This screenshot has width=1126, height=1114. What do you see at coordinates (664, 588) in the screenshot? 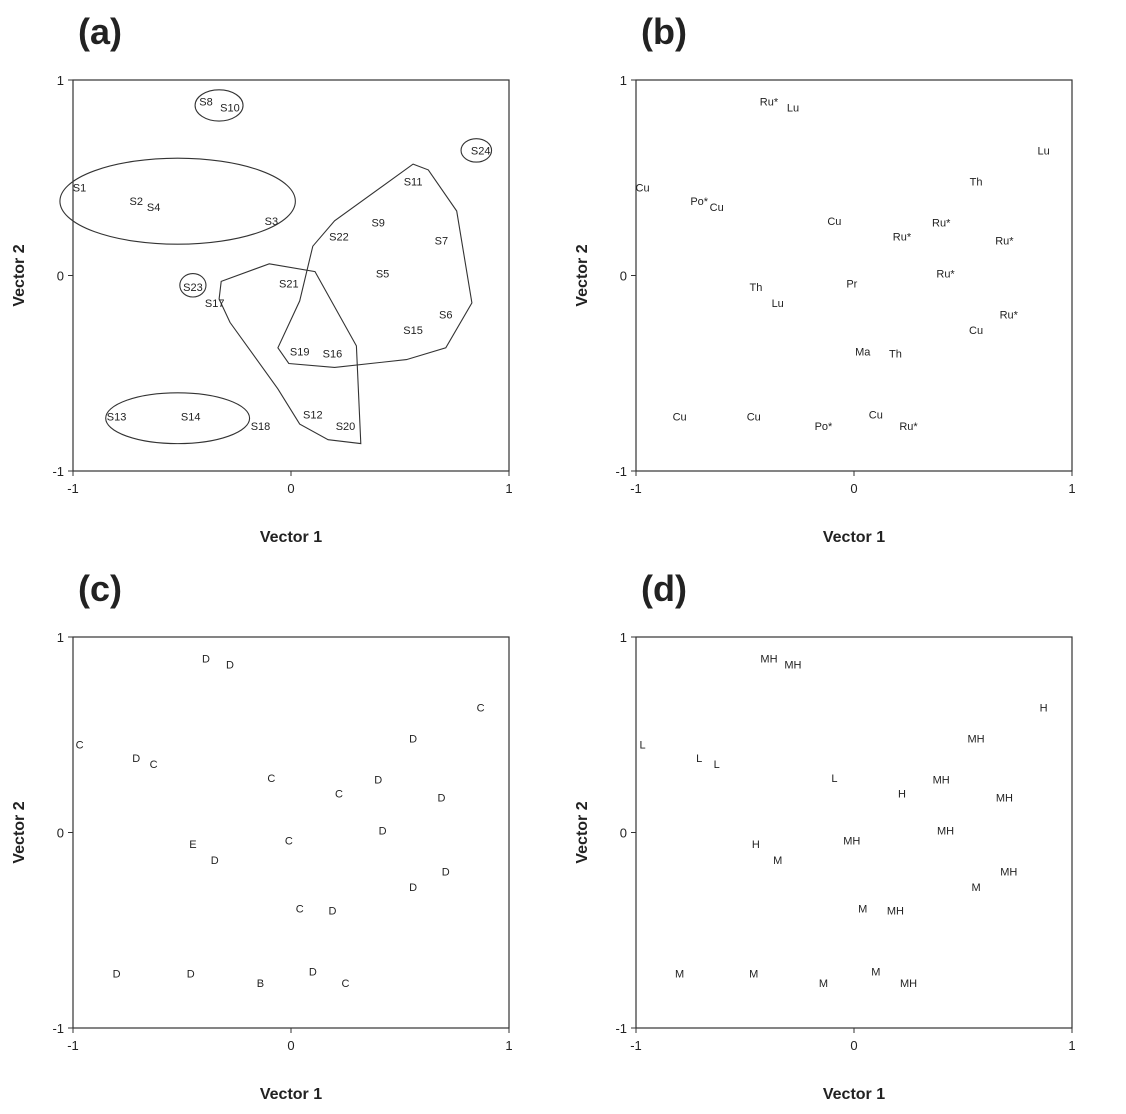
I see `panel-label: (d)` at bounding box center [664, 588].